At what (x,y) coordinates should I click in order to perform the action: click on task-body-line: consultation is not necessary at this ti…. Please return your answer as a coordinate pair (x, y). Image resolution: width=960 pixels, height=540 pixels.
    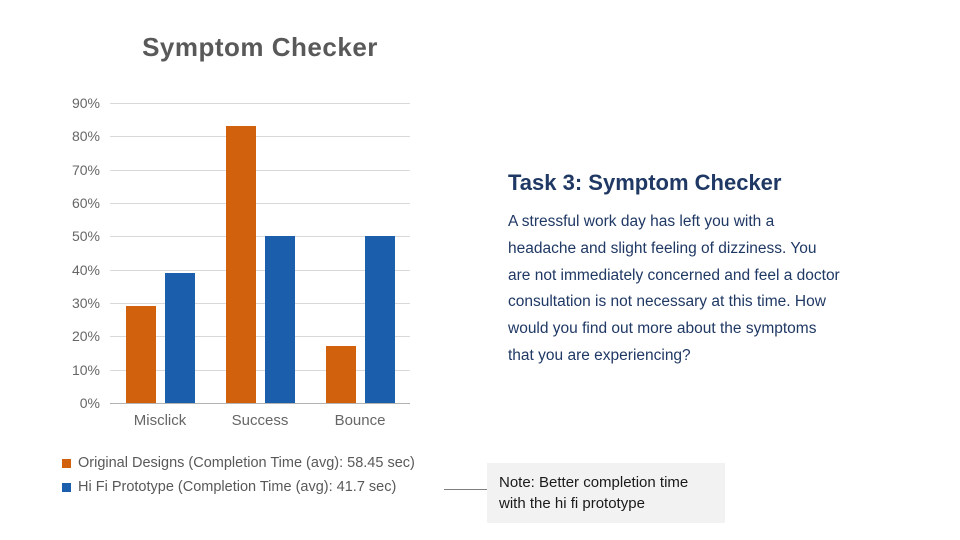
    Looking at the image, I should click on (667, 302).